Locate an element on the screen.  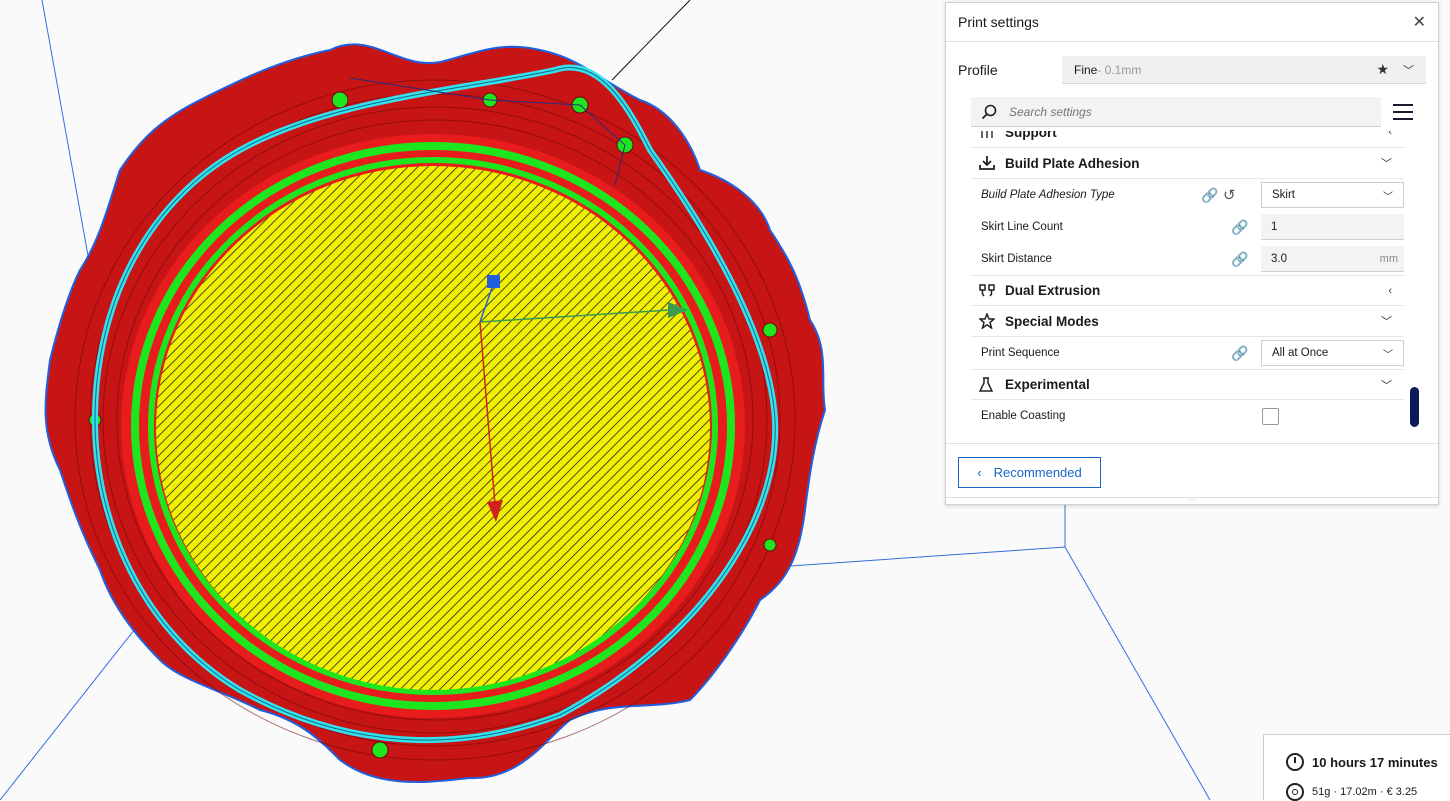
category-experimental: Experimental ﹀ is located at coordinates (1187, 384).